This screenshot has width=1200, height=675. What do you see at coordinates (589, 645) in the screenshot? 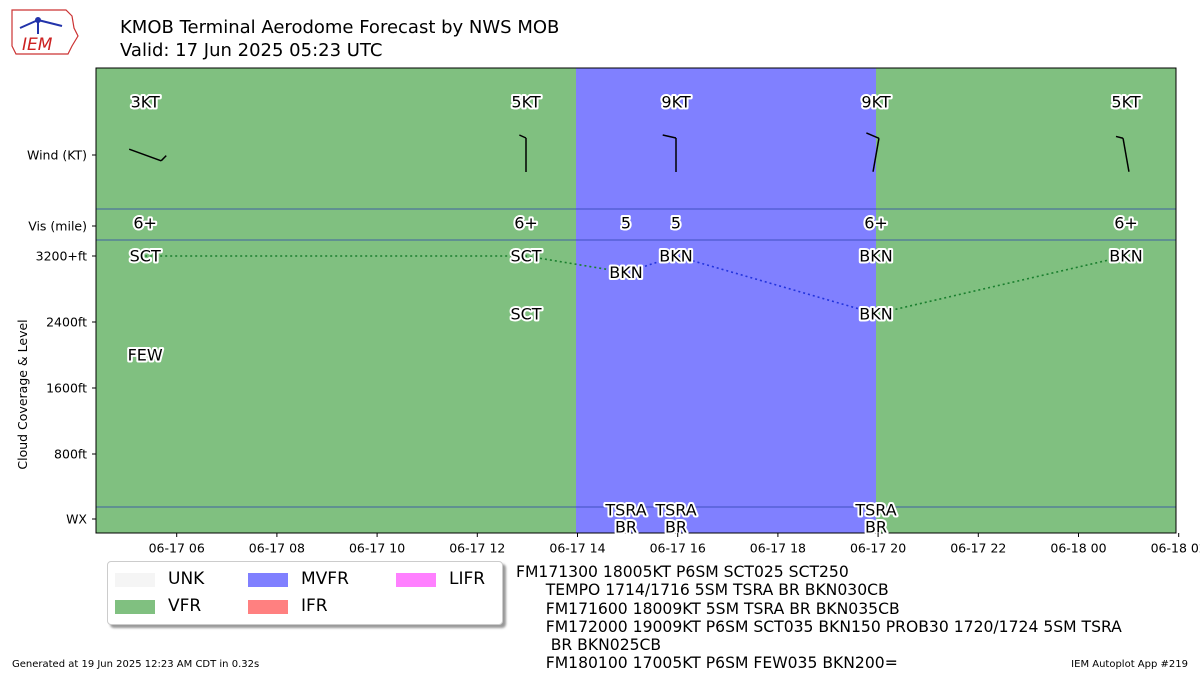
I see `taf-line: BR BKN025CB` at bounding box center [589, 645].